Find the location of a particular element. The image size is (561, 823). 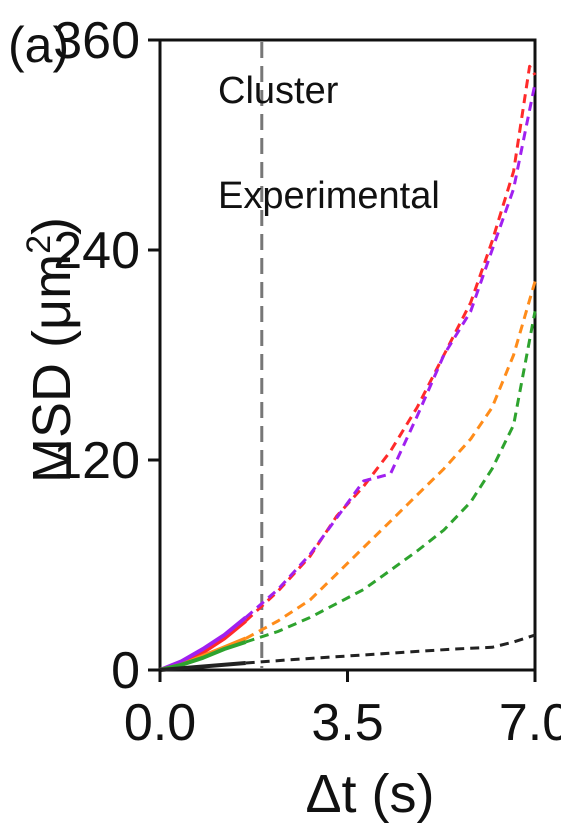

series-1-solid-line is located at coordinates (203, 643).